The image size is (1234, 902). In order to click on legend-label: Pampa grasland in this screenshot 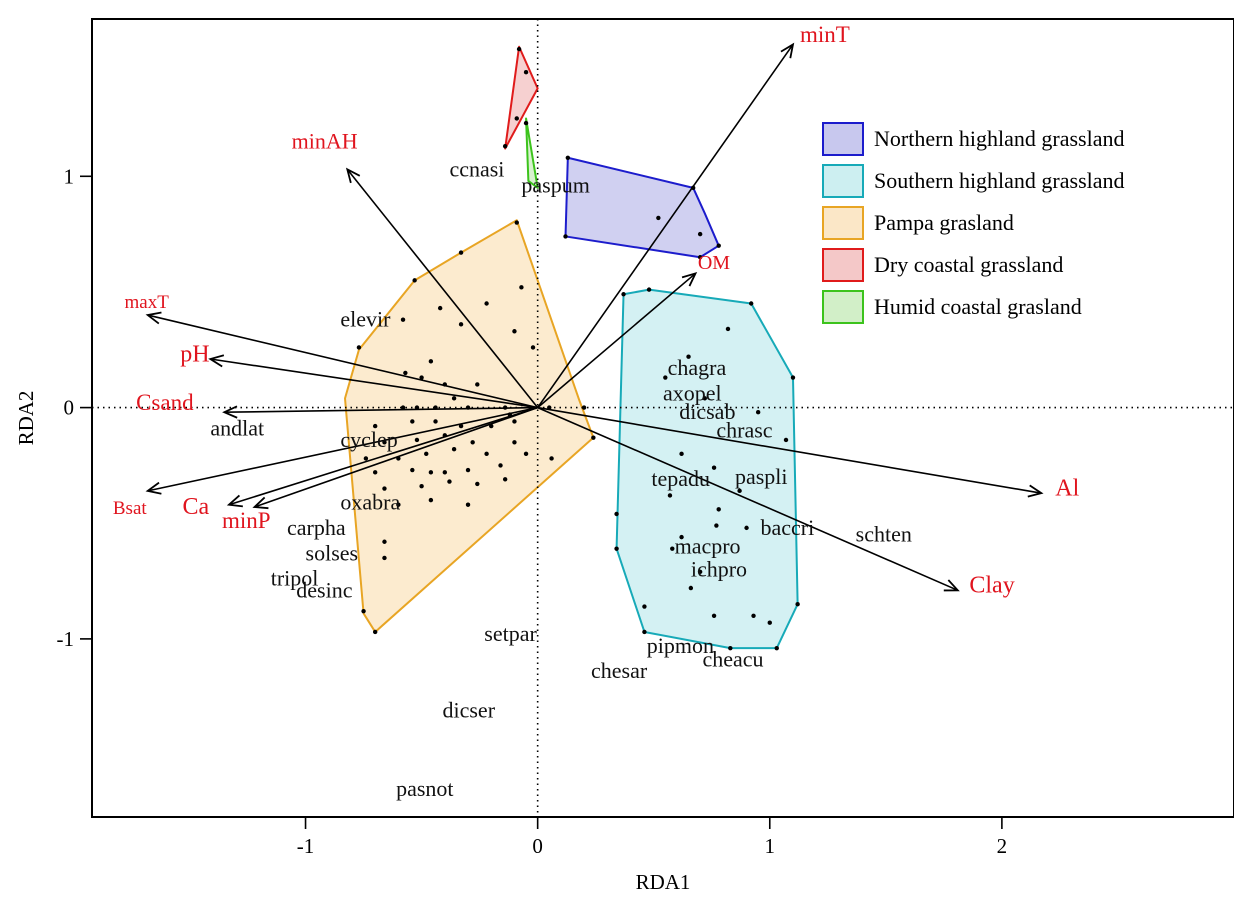, I will do `click(944, 222)`.